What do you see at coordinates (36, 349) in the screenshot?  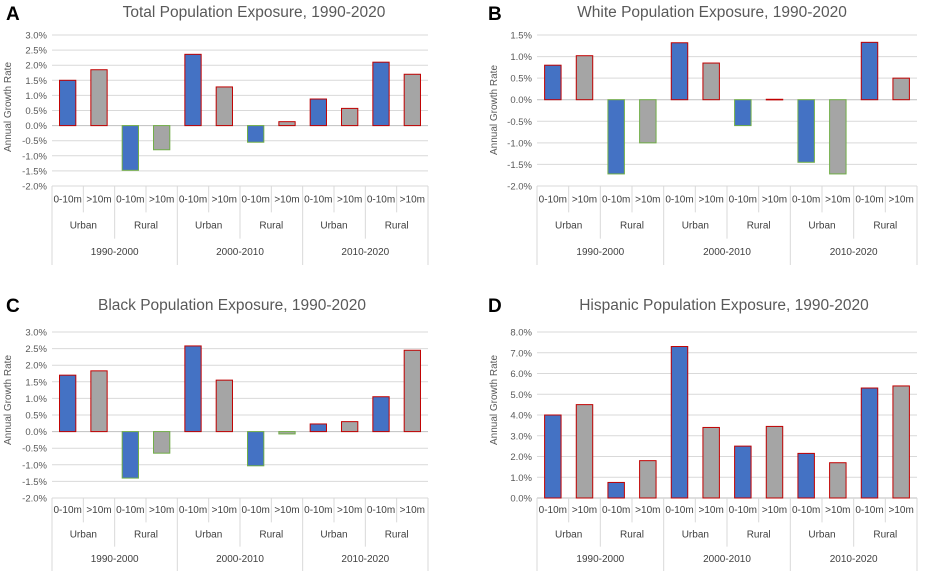 I see `y-tick-label: 2.5%` at bounding box center [36, 349].